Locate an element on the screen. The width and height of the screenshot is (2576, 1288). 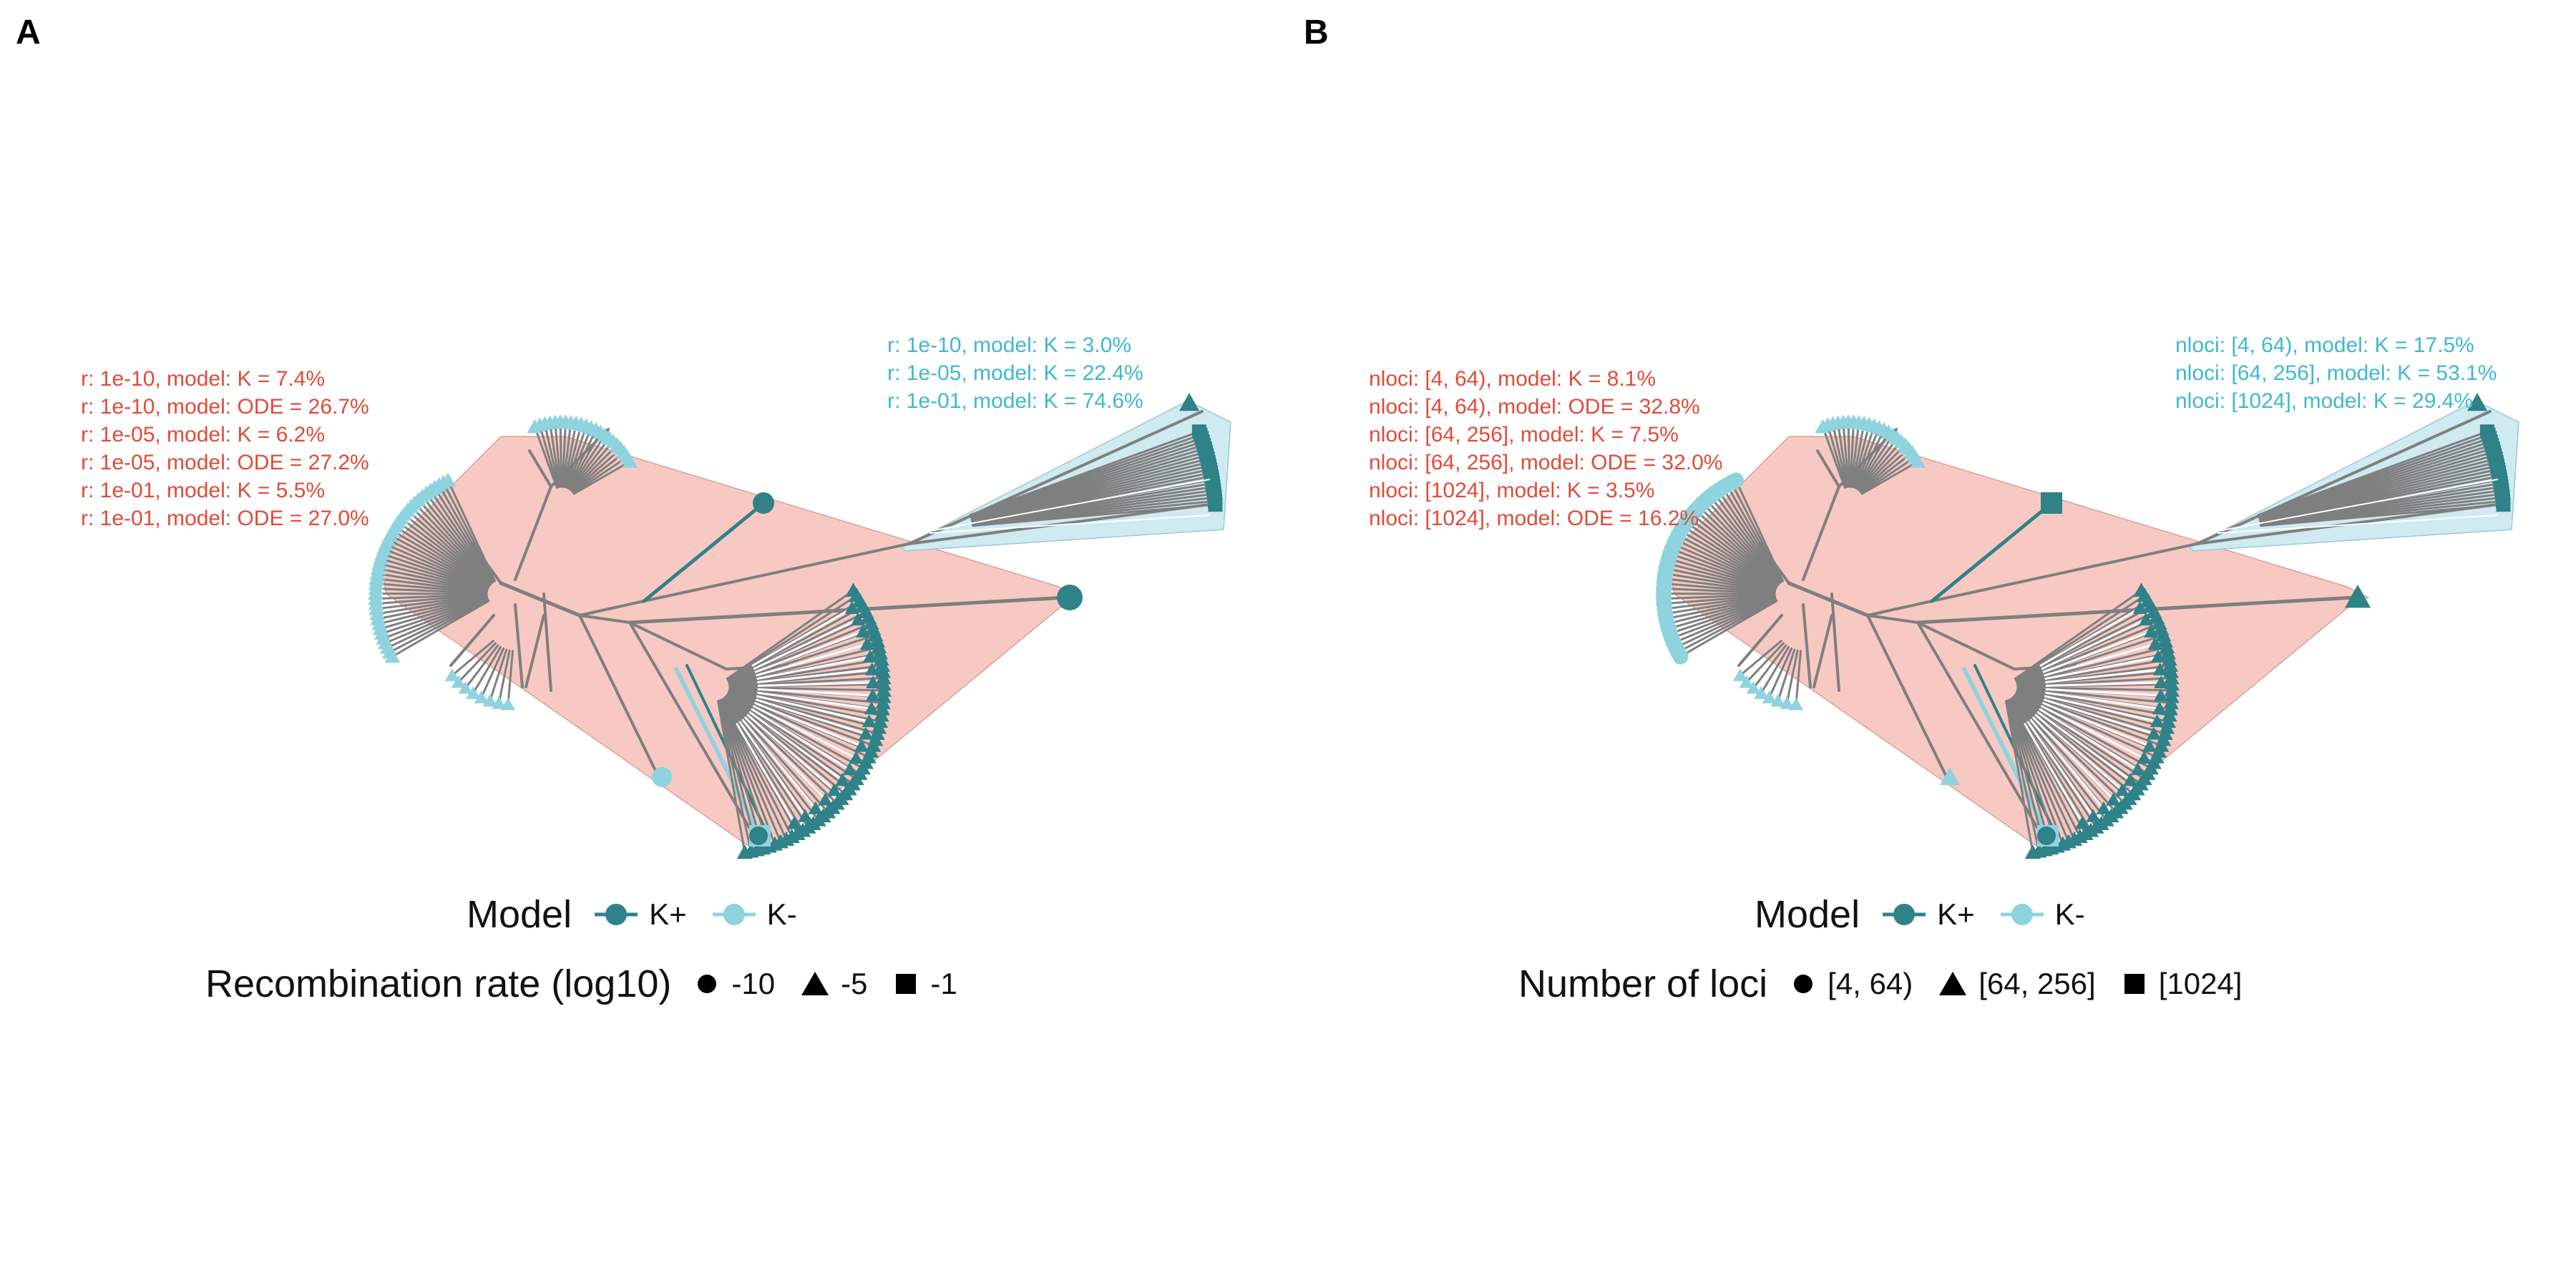
legend-item-k-plus: K+ is located at coordinates (1928, 914).